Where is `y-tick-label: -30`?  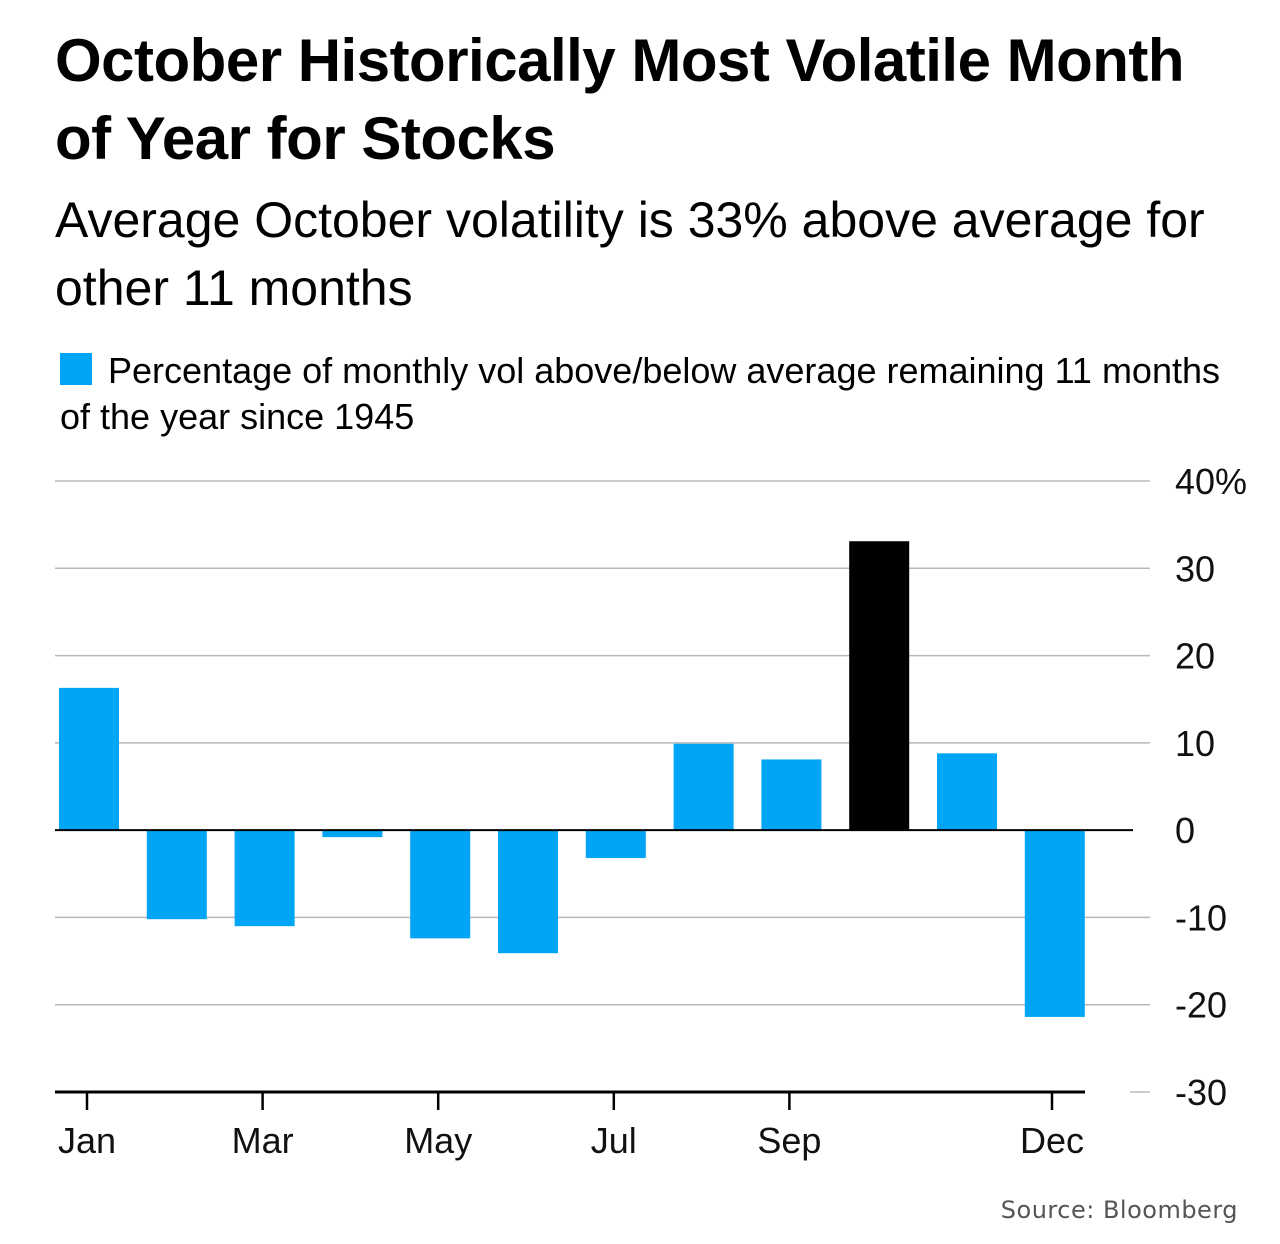 y-tick-label: -30 is located at coordinates (1201, 1092).